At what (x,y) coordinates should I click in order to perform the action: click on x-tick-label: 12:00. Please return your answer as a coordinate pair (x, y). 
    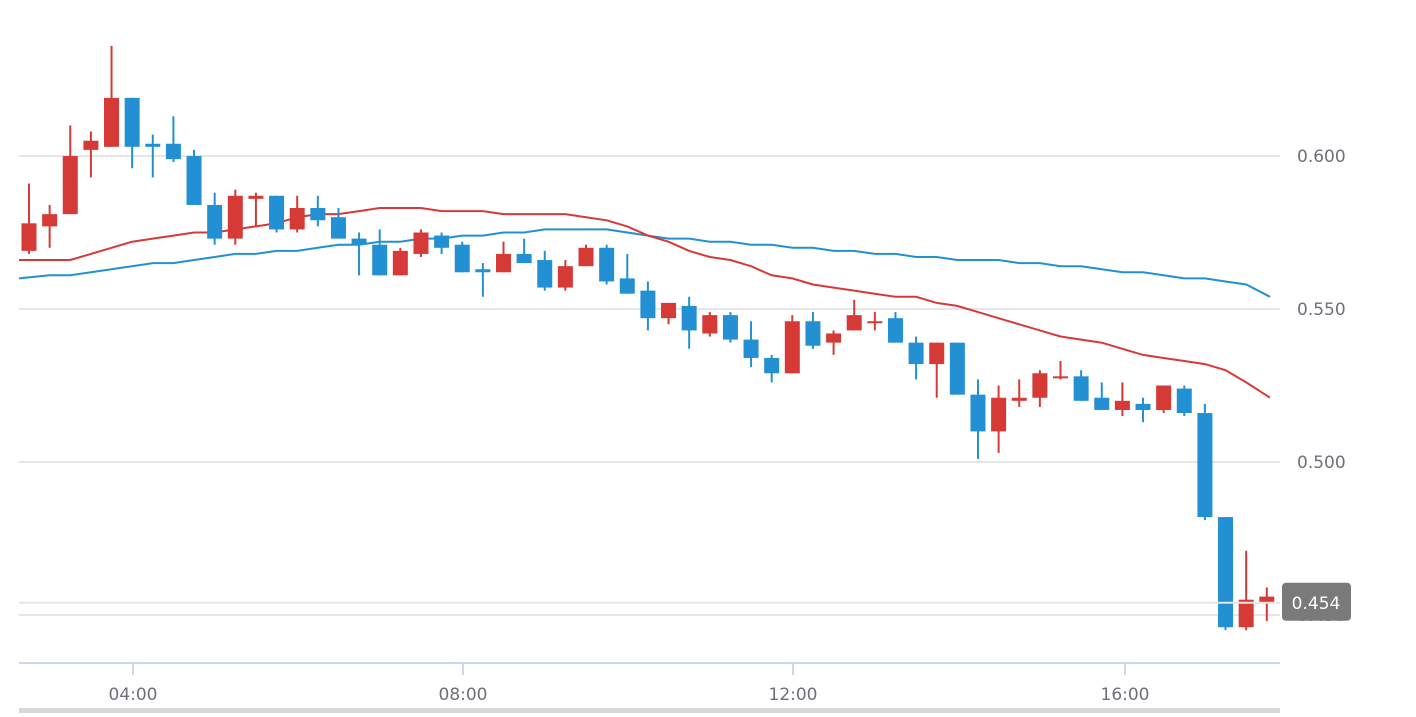
    Looking at the image, I should click on (793, 695).